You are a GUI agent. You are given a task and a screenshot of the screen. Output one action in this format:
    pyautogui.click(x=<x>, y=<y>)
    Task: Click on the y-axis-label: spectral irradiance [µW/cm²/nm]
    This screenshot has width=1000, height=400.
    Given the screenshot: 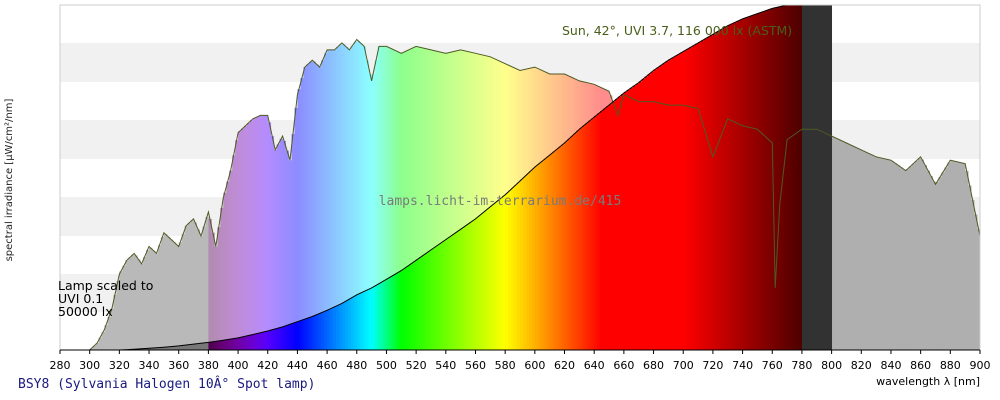 What is the action you would take?
    pyautogui.click(x=9, y=179)
    